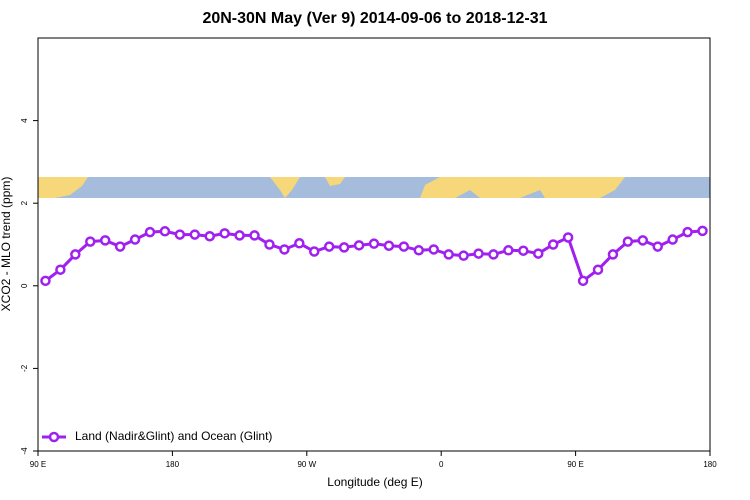 This screenshot has height=500, width=750. I want to click on y-tick-label: 4, so click(24, 120).